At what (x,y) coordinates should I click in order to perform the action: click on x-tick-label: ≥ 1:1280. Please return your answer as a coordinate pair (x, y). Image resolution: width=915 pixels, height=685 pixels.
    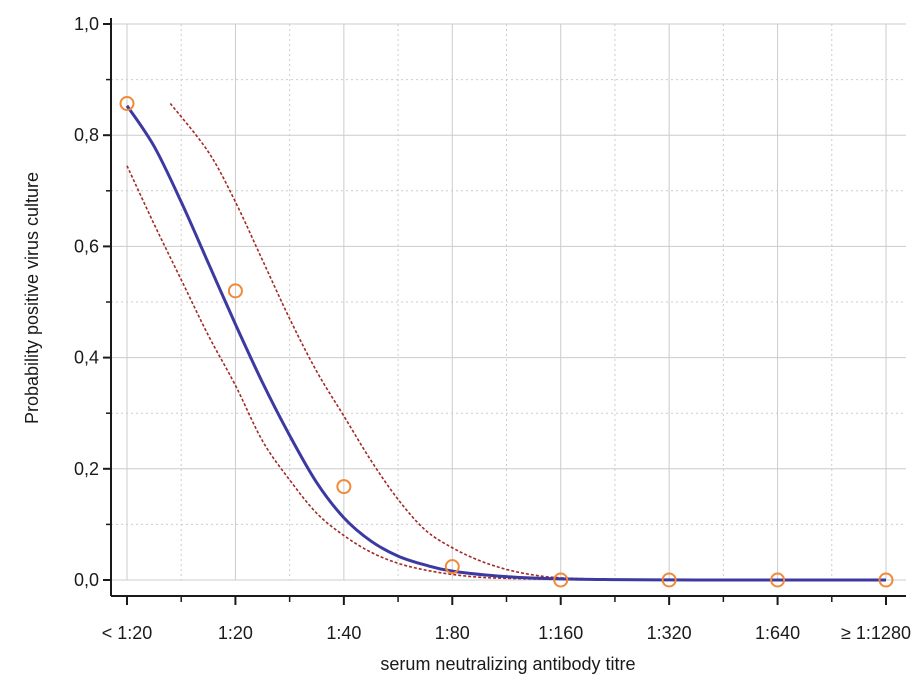
    Looking at the image, I should click on (876, 633).